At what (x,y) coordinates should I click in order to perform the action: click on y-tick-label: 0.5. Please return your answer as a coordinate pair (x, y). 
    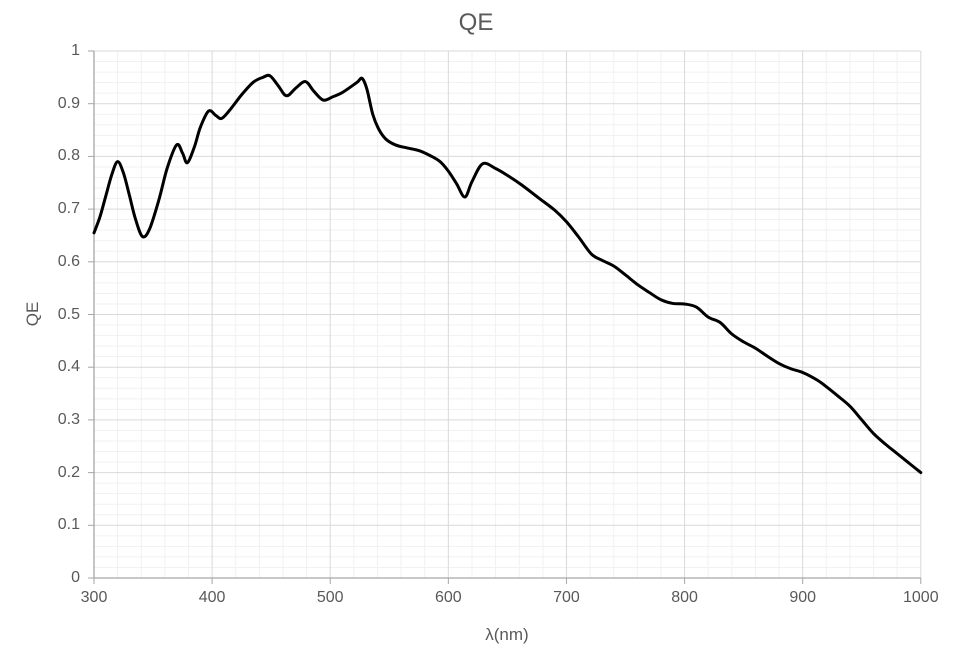
    Looking at the image, I should click on (68, 314).